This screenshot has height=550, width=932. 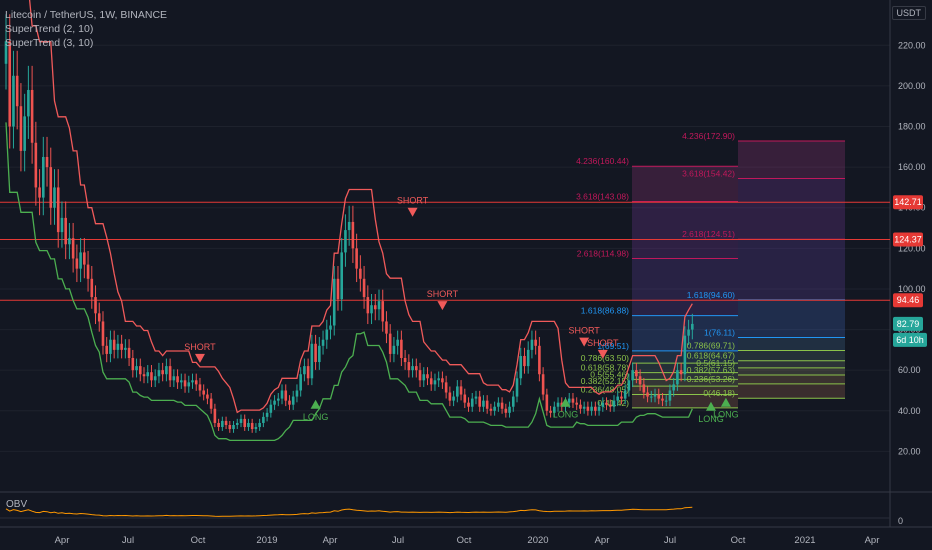 What do you see at coordinates (711, 295) in the screenshot?
I see `fib-right-level-label: 1.618(94.60)` at bounding box center [711, 295].